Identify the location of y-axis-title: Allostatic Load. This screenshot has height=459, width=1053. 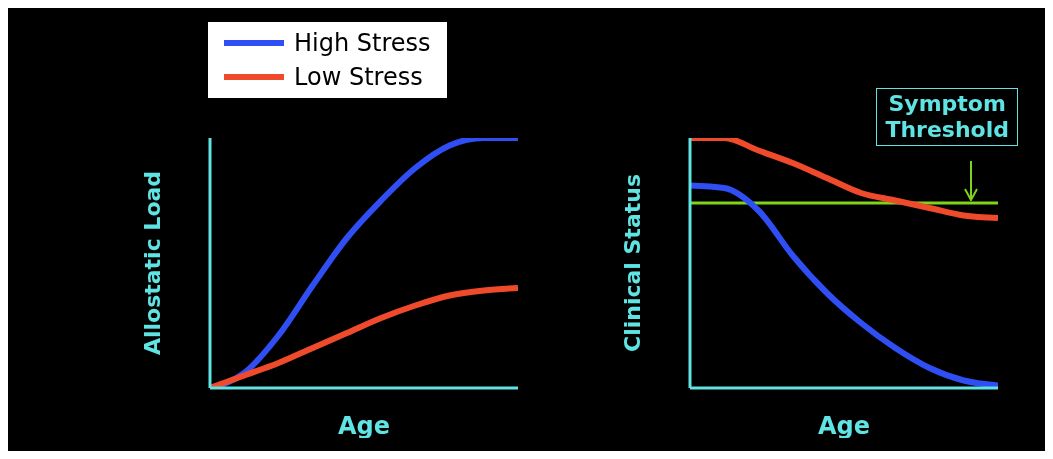
(152, 263).